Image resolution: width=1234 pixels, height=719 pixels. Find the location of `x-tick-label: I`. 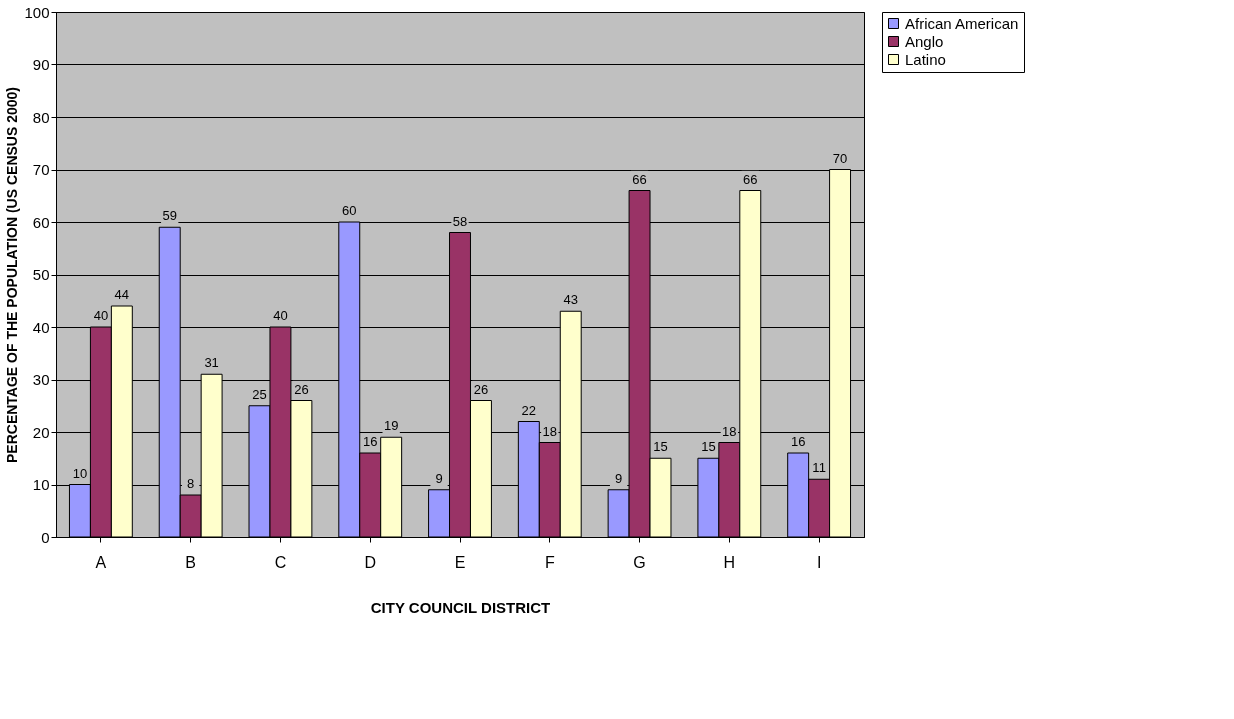

x-tick-label: I is located at coordinates (819, 562).